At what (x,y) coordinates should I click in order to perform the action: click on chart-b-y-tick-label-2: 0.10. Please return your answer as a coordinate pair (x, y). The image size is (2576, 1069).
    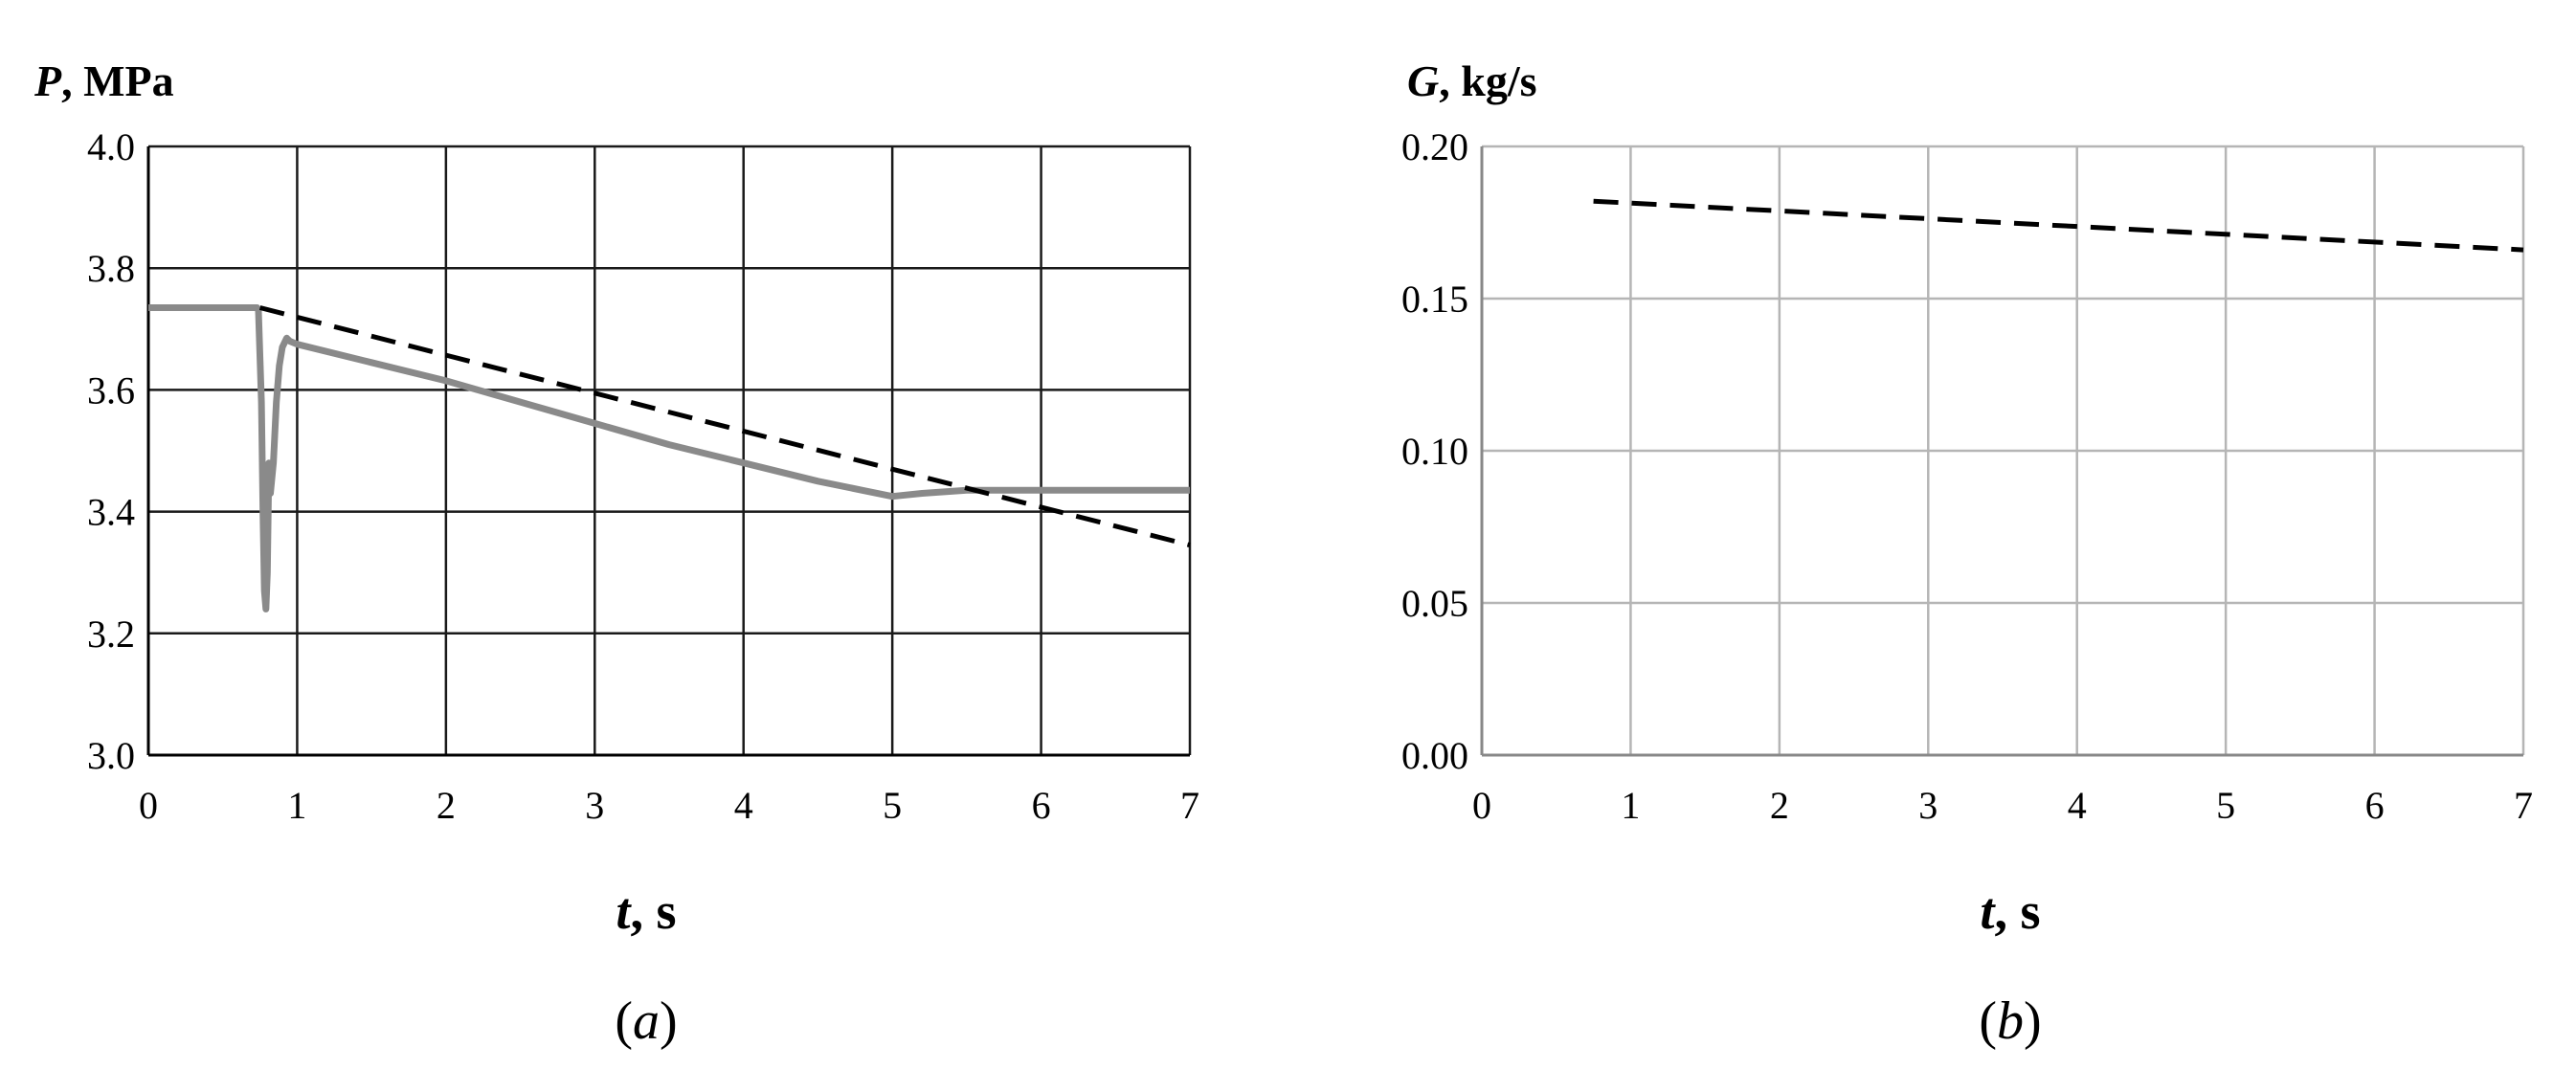
    Looking at the image, I should click on (1435, 451).